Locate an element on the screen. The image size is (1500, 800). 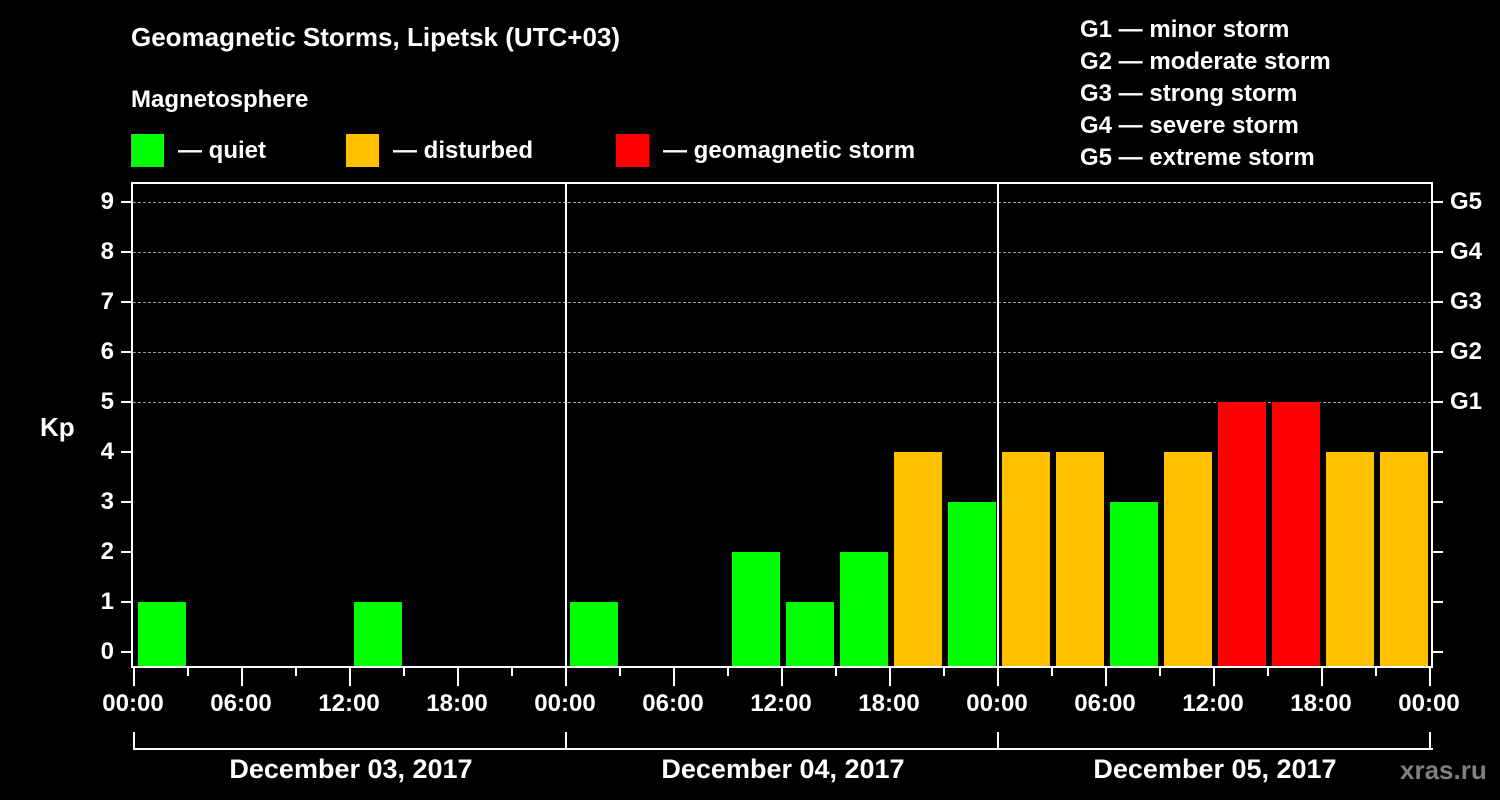
watermark: xras.ru is located at coordinates (1443, 770).